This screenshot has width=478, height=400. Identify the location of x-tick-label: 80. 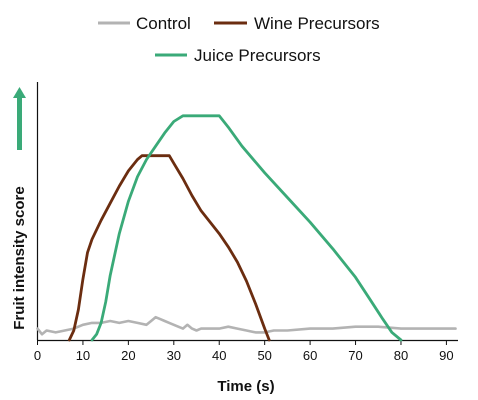
(401, 355).